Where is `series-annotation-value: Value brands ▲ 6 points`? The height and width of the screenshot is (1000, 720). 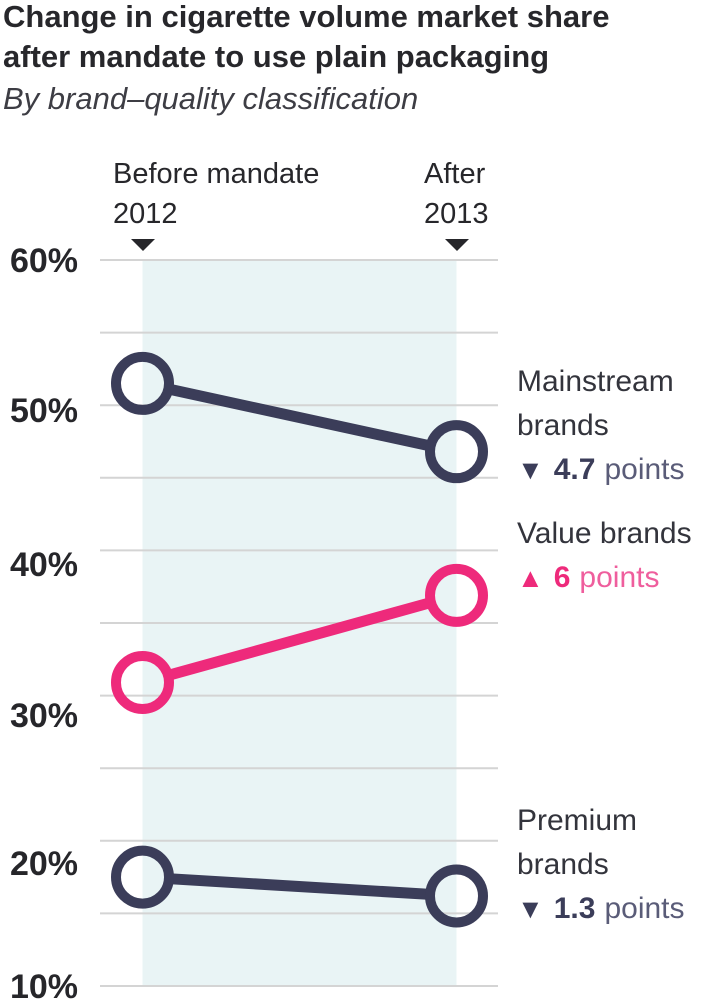
series-annotation-value: Value brands ▲ 6 points is located at coordinates (604, 556).